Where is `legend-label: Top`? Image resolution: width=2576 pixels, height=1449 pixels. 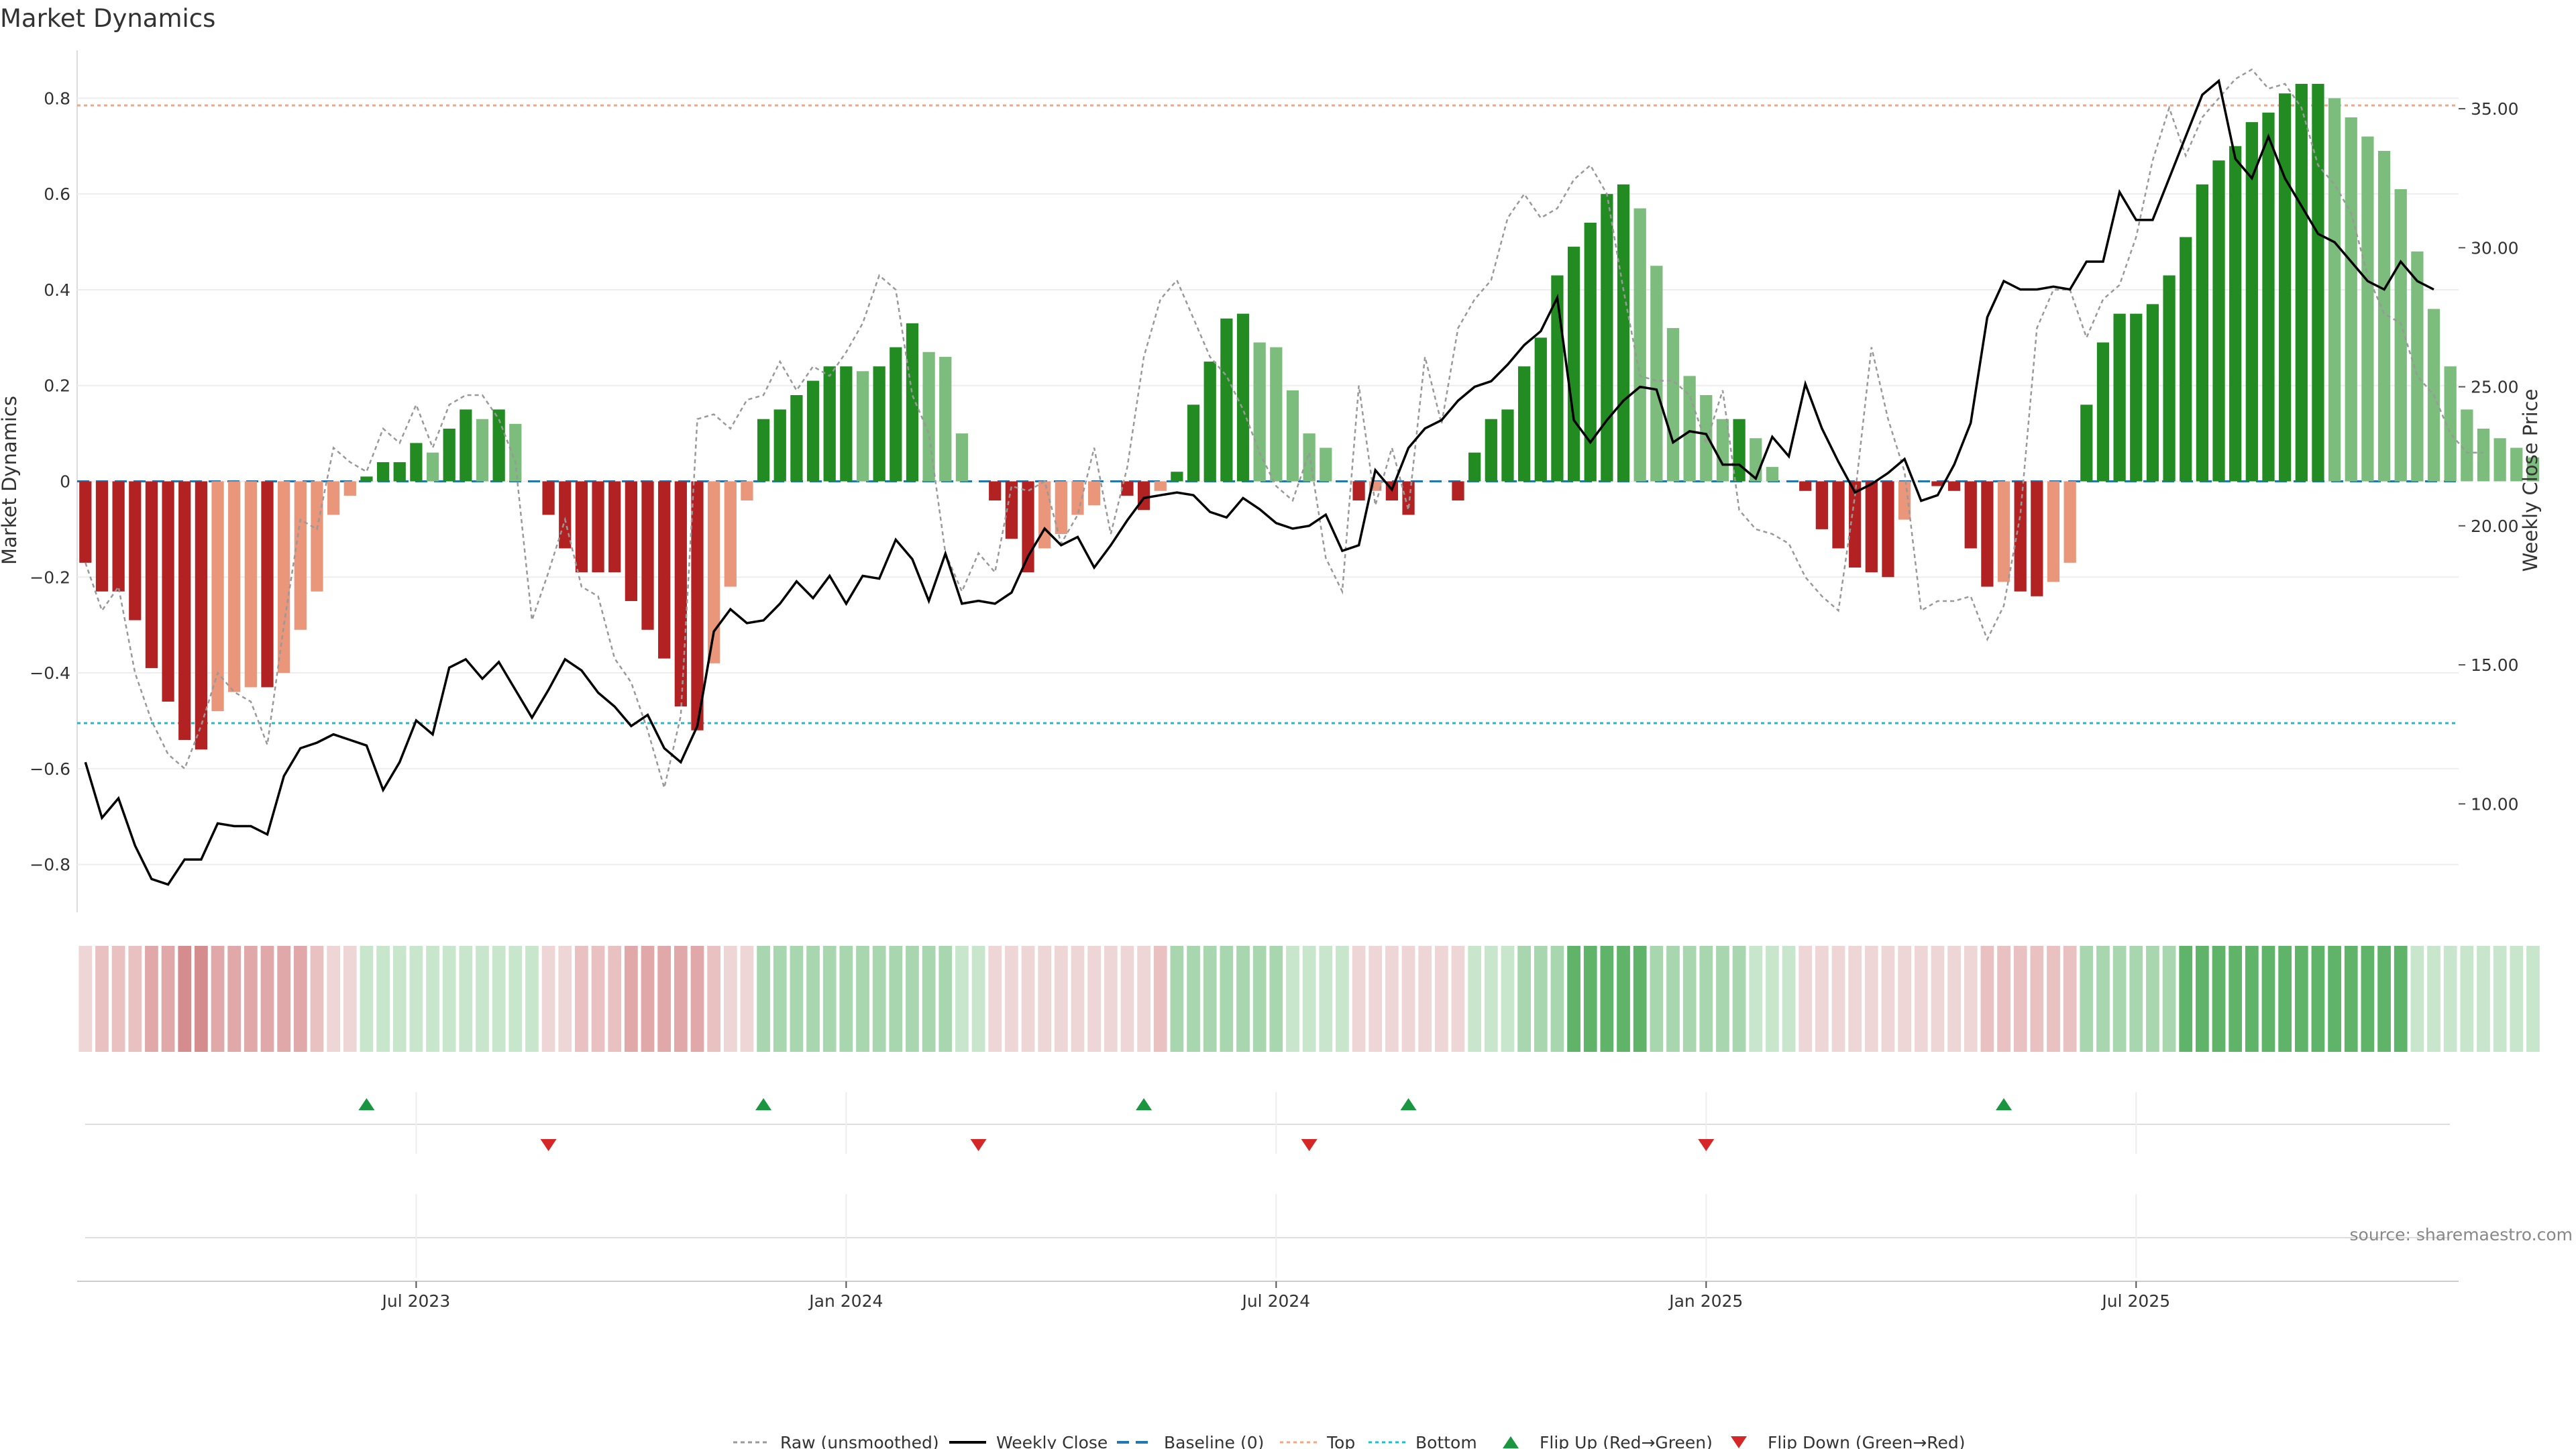 legend-label: Top is located at coordinates (1340, 1441).